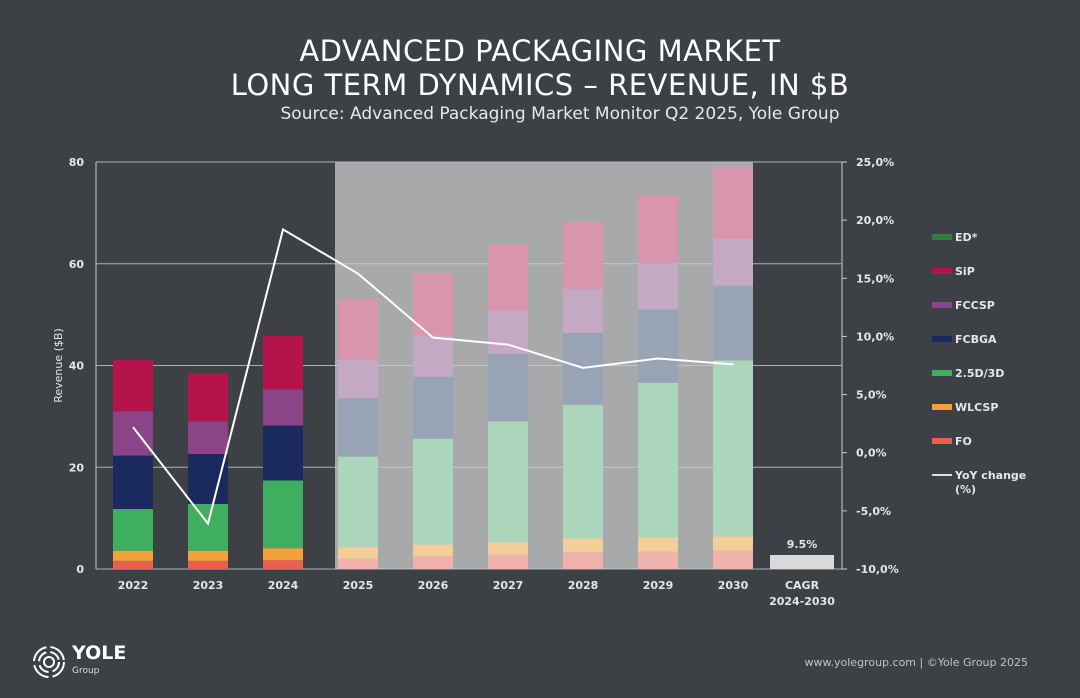 The height and width of the screenshot is (698, 1080). I want to click on chart-title-line1: ADVANCED PACKAGING MARKET, so click(540, 51).